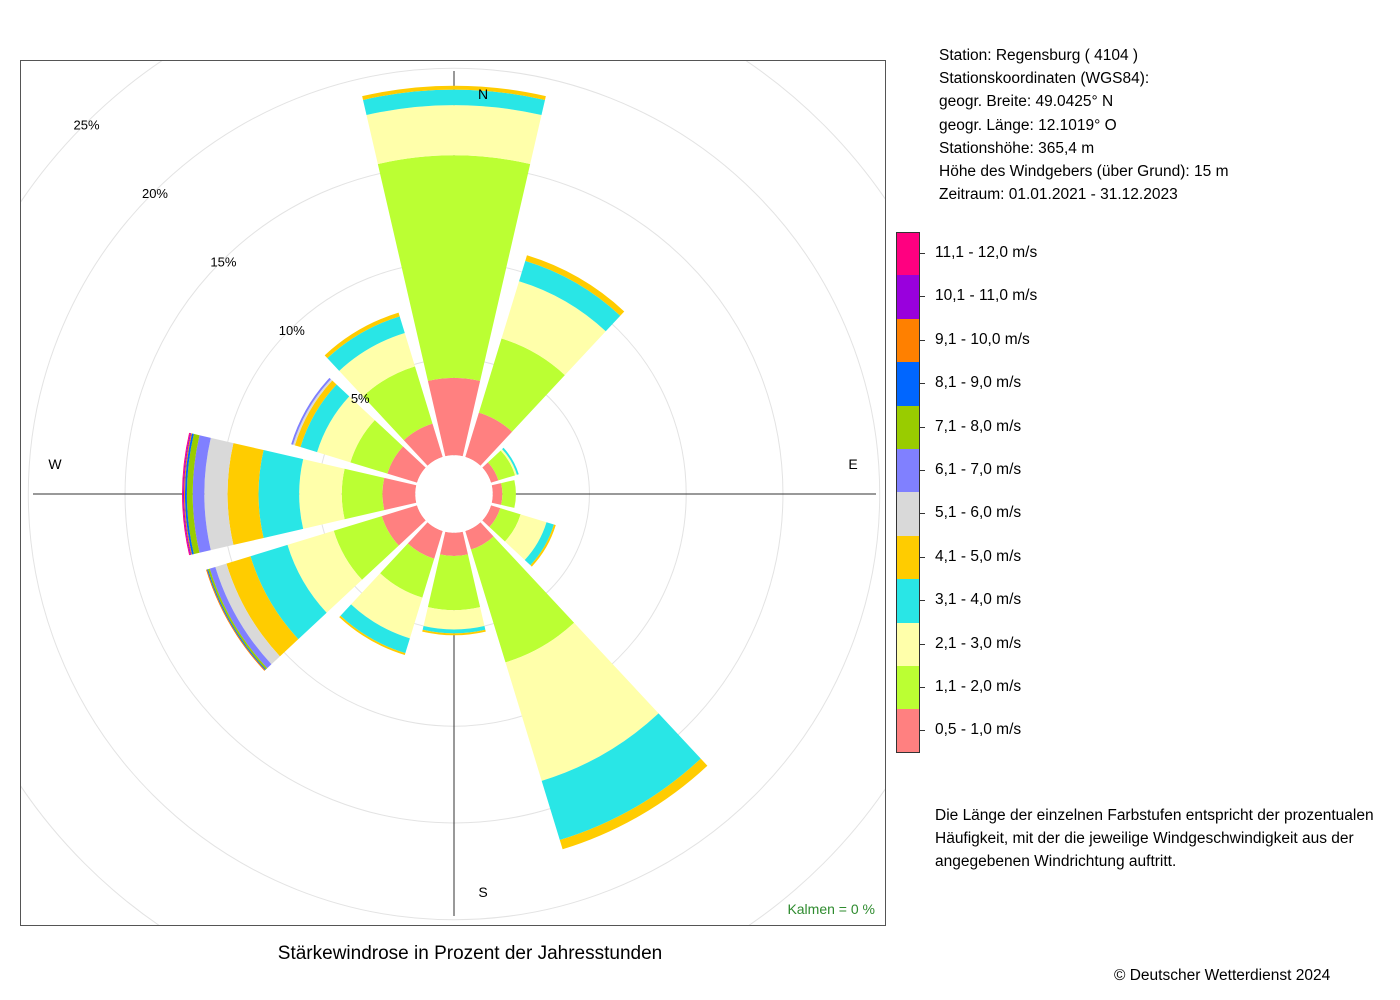 This screenshot has height=1000, width=1400. I want to click on anemometer-height: Höhe des Windgebers (über Grund): 15 m, so click(1084, 172).